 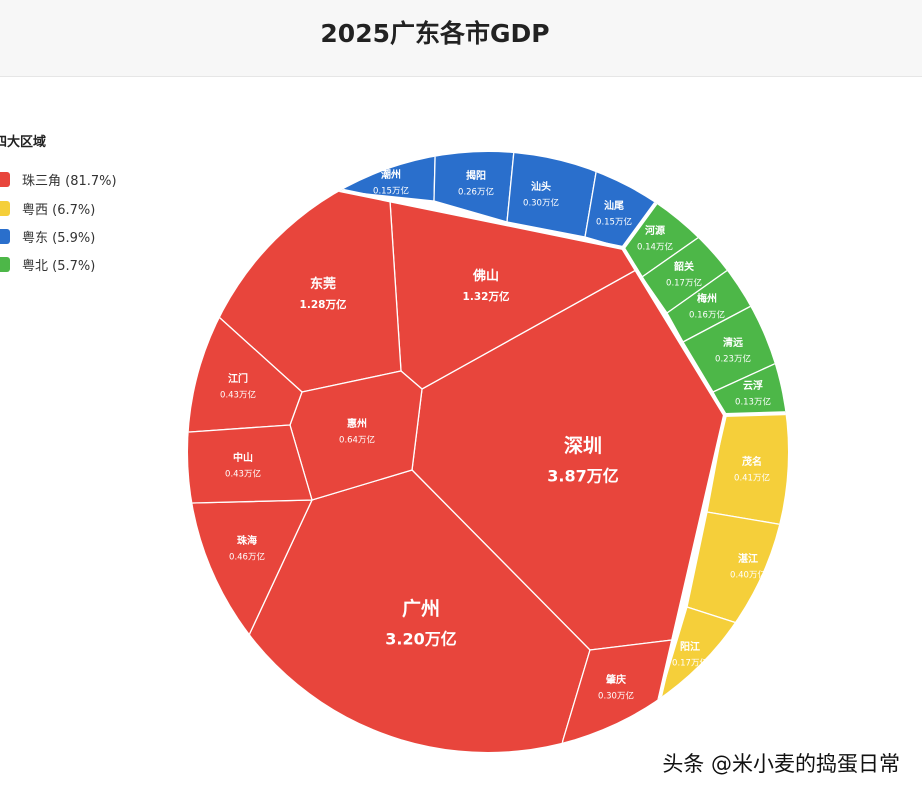 What do you see at coordinates (781, 764) in the screenshot?
I see `watermark: 头条 @米小麦的捣蛋日常` at bounding box center [781, 764].